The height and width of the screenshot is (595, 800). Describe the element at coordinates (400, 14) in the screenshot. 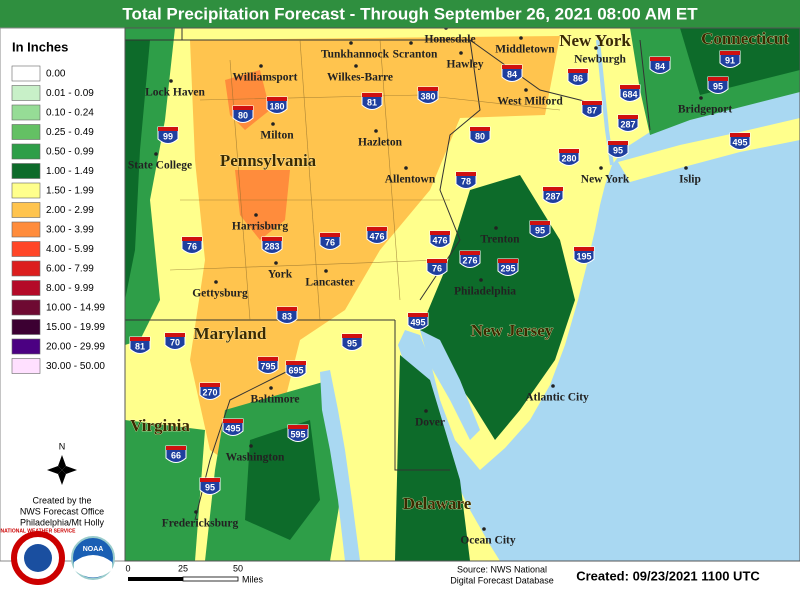

I see `title-bar` at that location.